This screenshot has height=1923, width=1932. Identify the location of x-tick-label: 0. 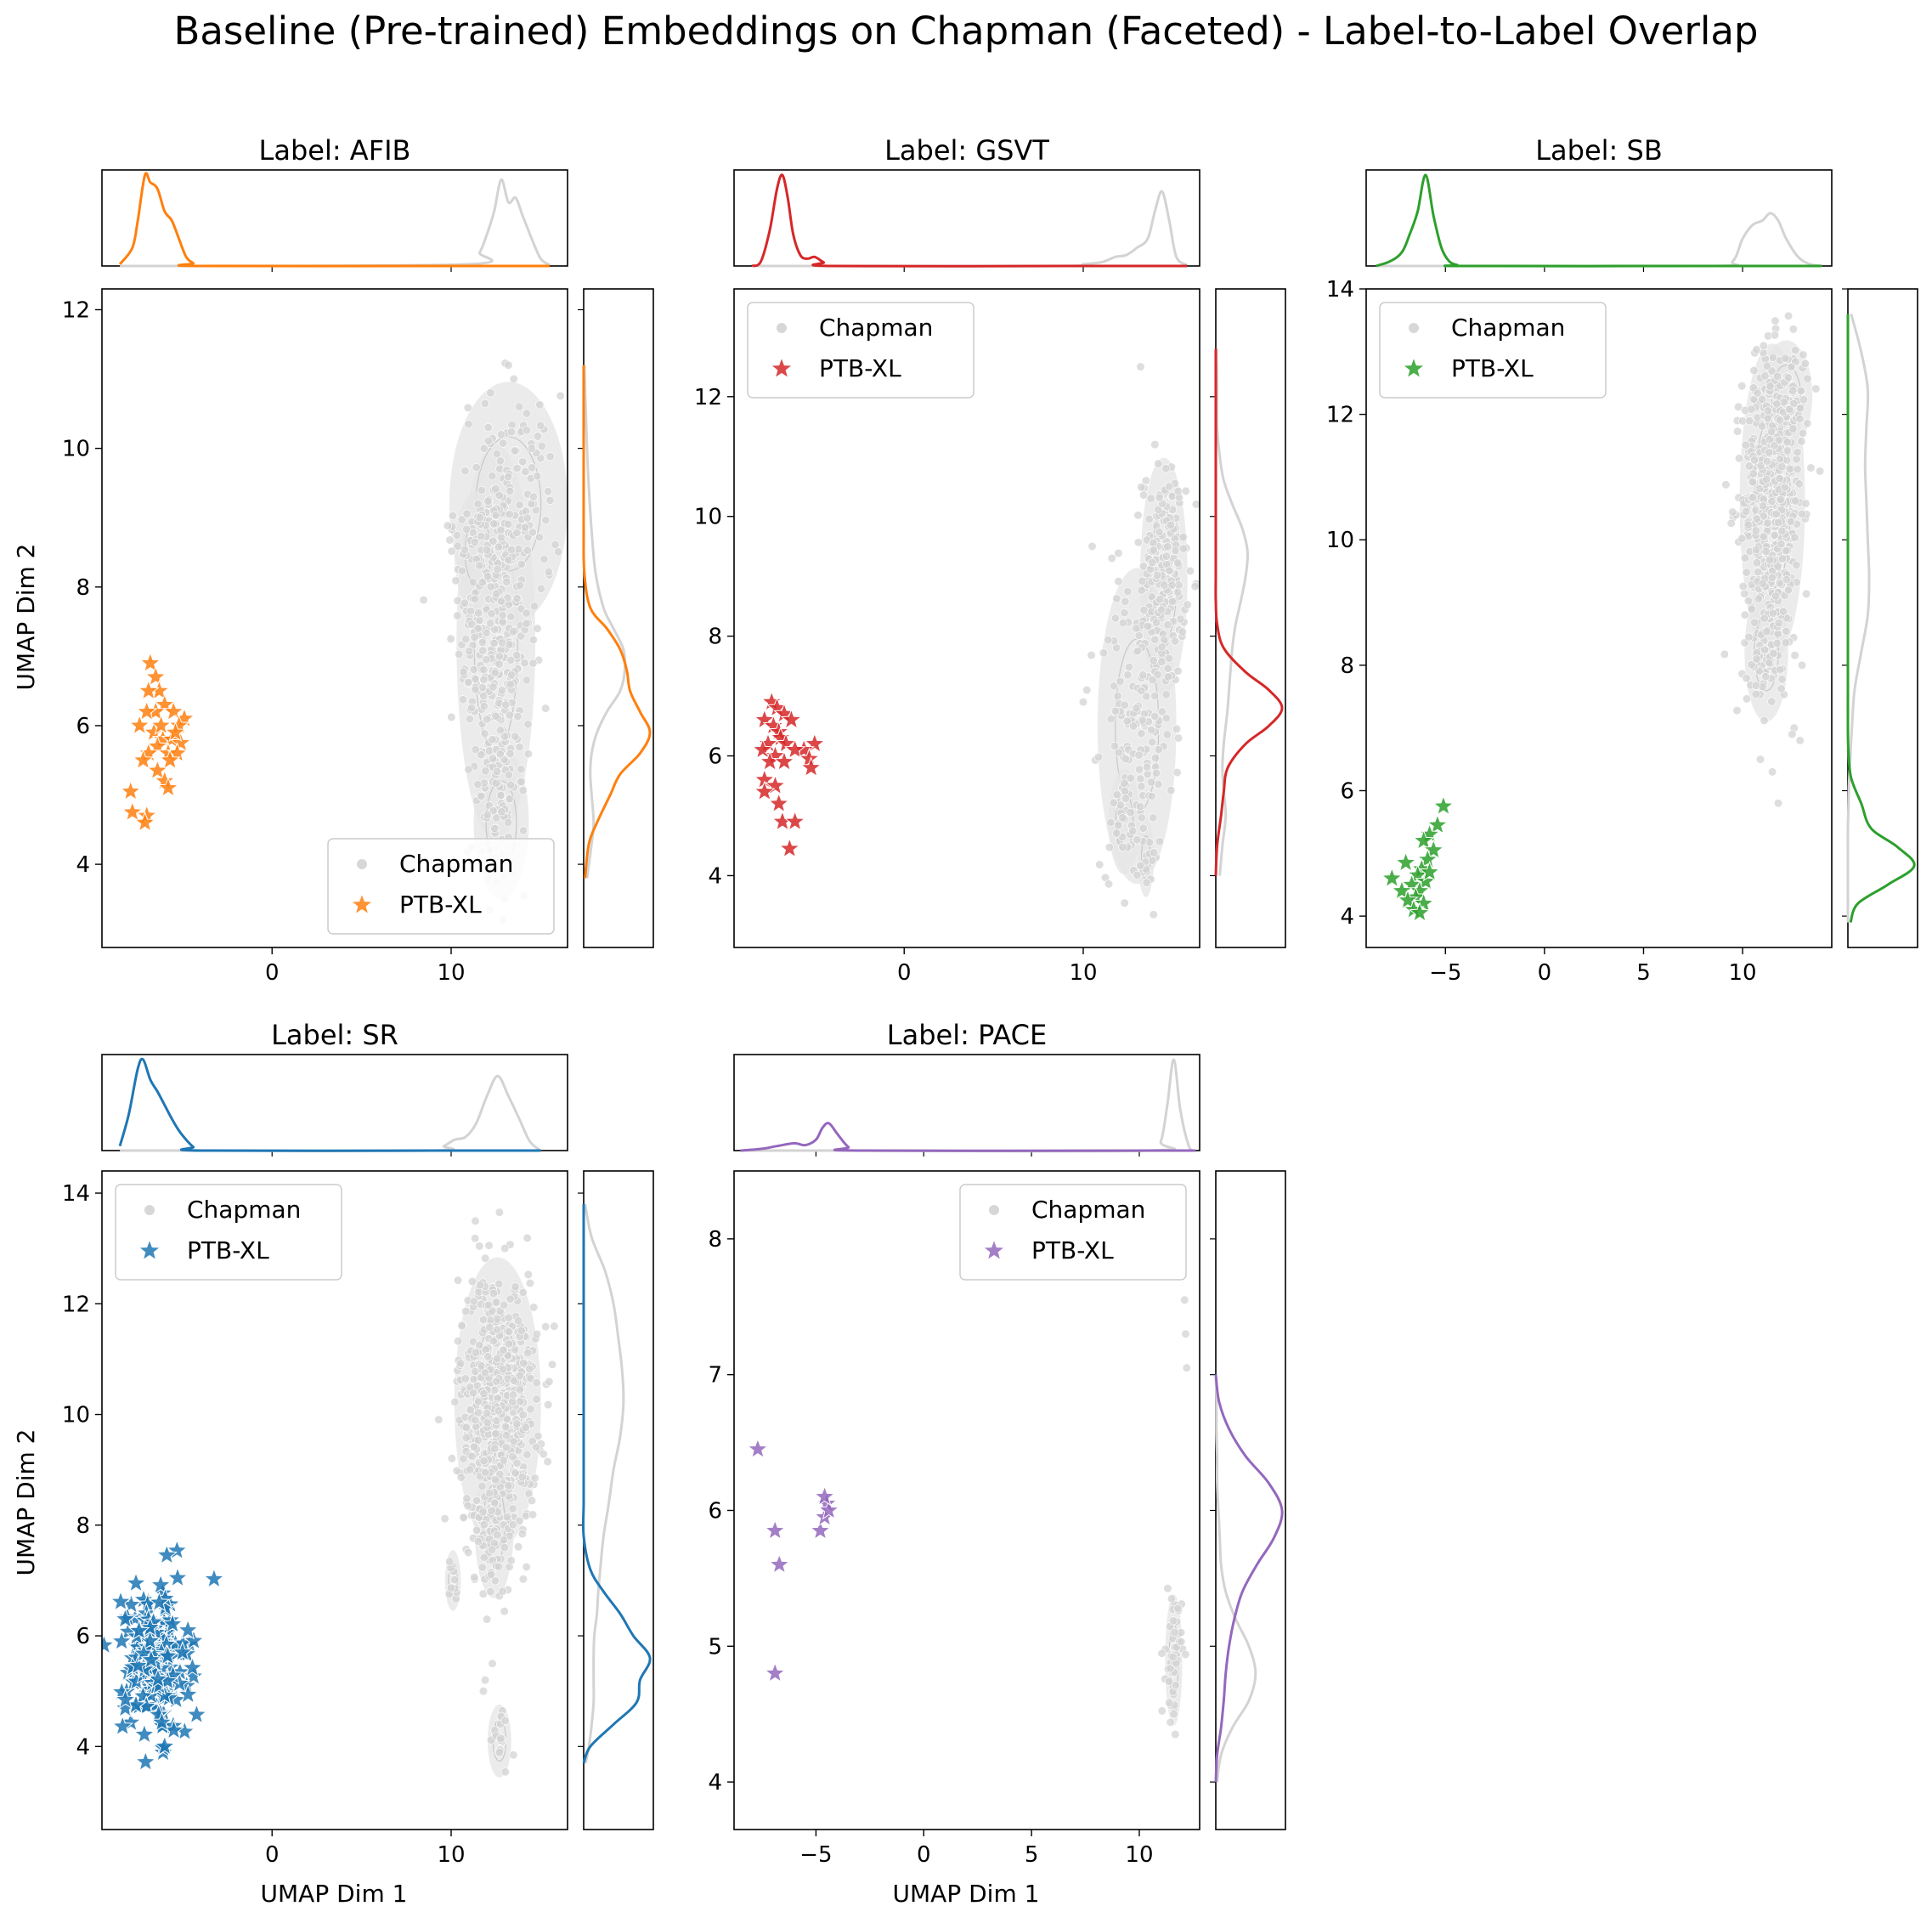
(1545, 973).